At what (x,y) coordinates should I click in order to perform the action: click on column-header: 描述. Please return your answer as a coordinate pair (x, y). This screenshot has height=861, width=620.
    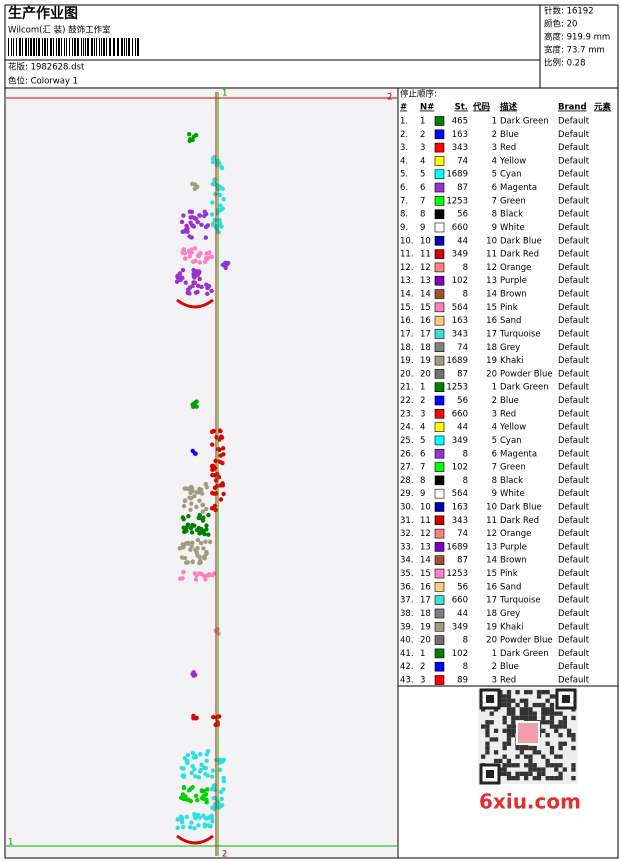
    Looking at the image, I should click on (509, 107).